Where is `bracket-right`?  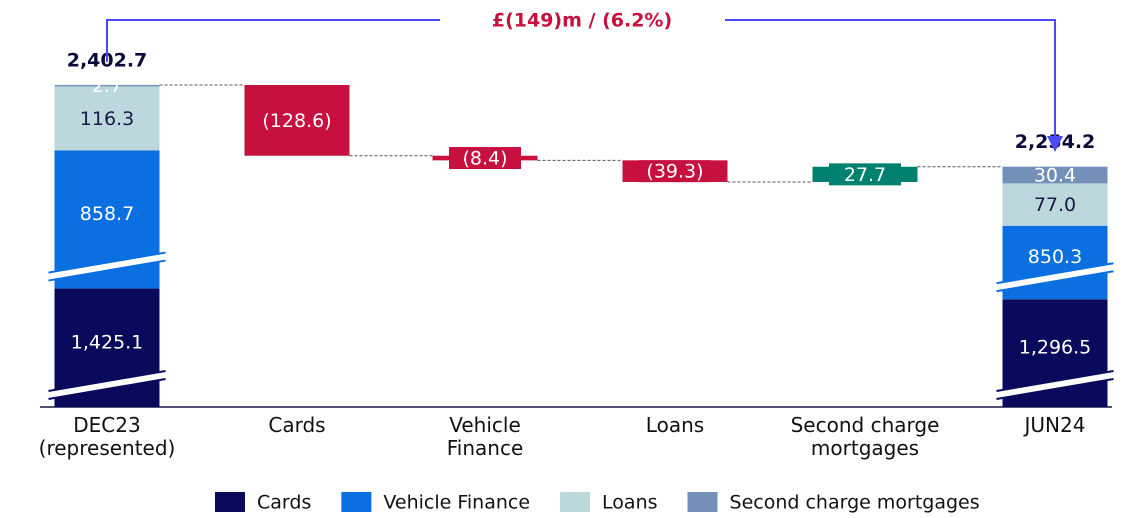
bracket-right is located at coordinates (890, 79).